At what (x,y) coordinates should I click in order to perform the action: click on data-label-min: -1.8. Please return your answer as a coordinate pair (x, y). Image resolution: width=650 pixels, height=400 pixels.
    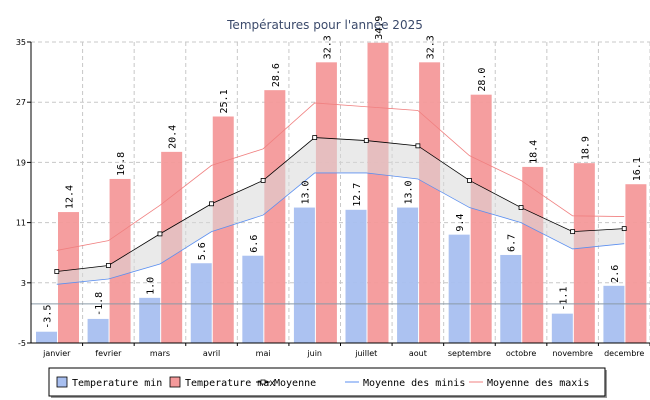
    Looking at the image, I should click on (99, 304).